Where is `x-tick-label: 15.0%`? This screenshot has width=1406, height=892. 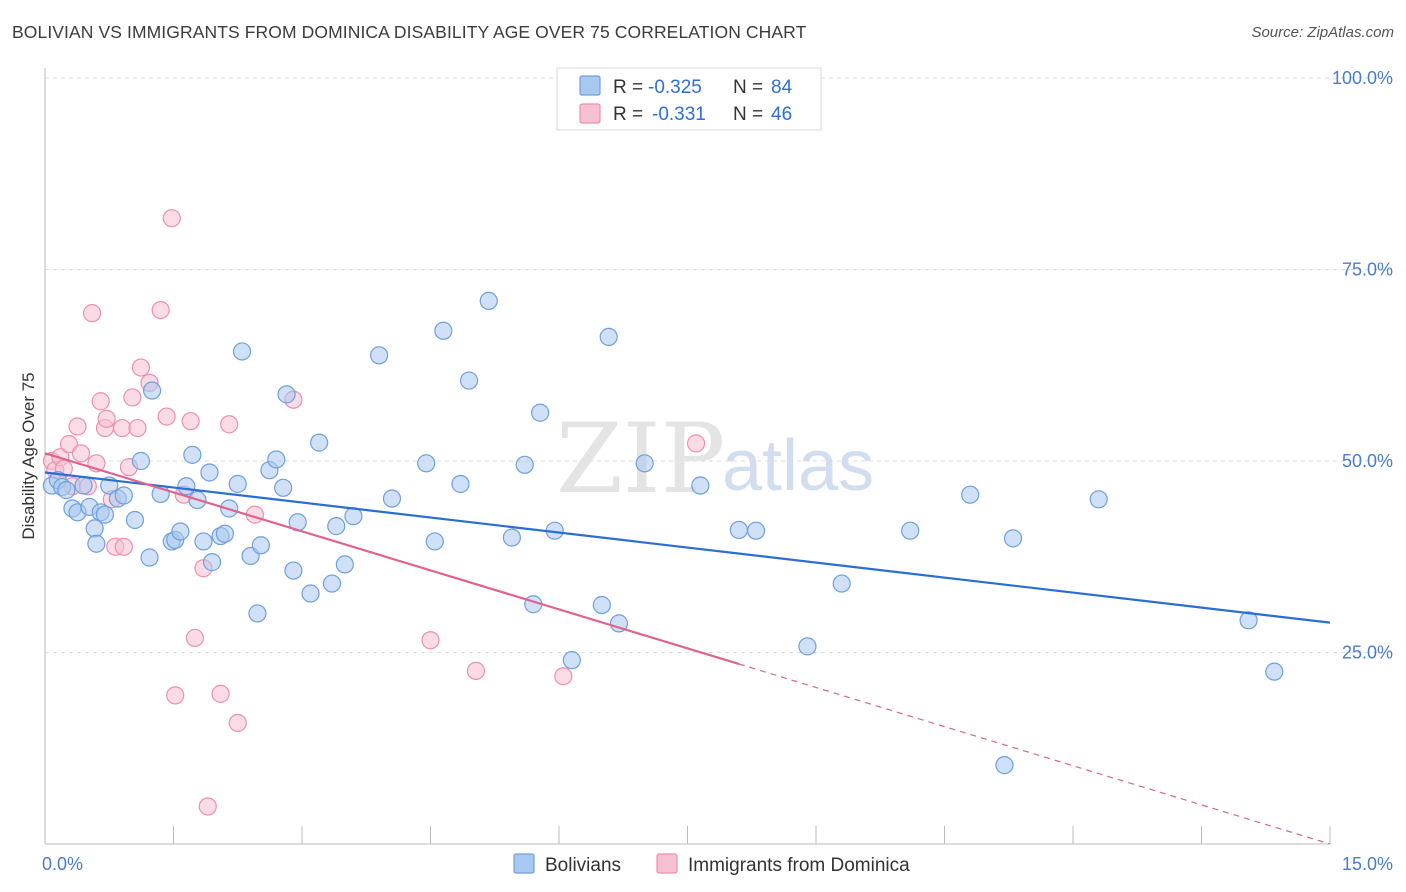
x-tick-label: 15.0% is located at coordinates (1367, 864).